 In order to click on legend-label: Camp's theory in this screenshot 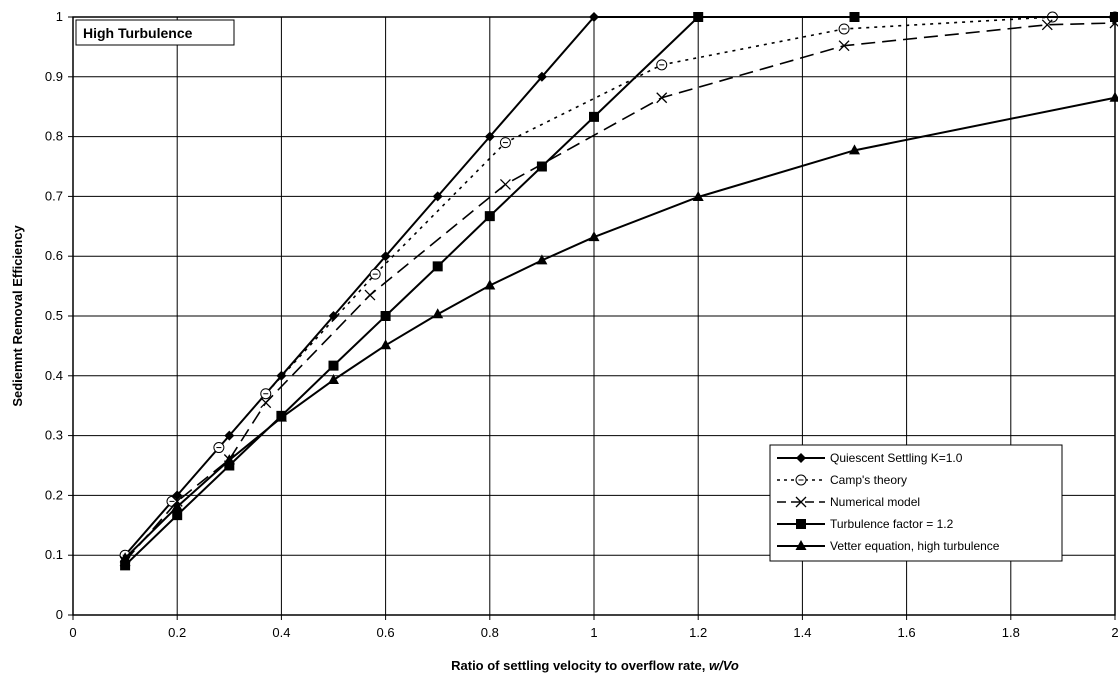, I will do `click(868, 480)`.